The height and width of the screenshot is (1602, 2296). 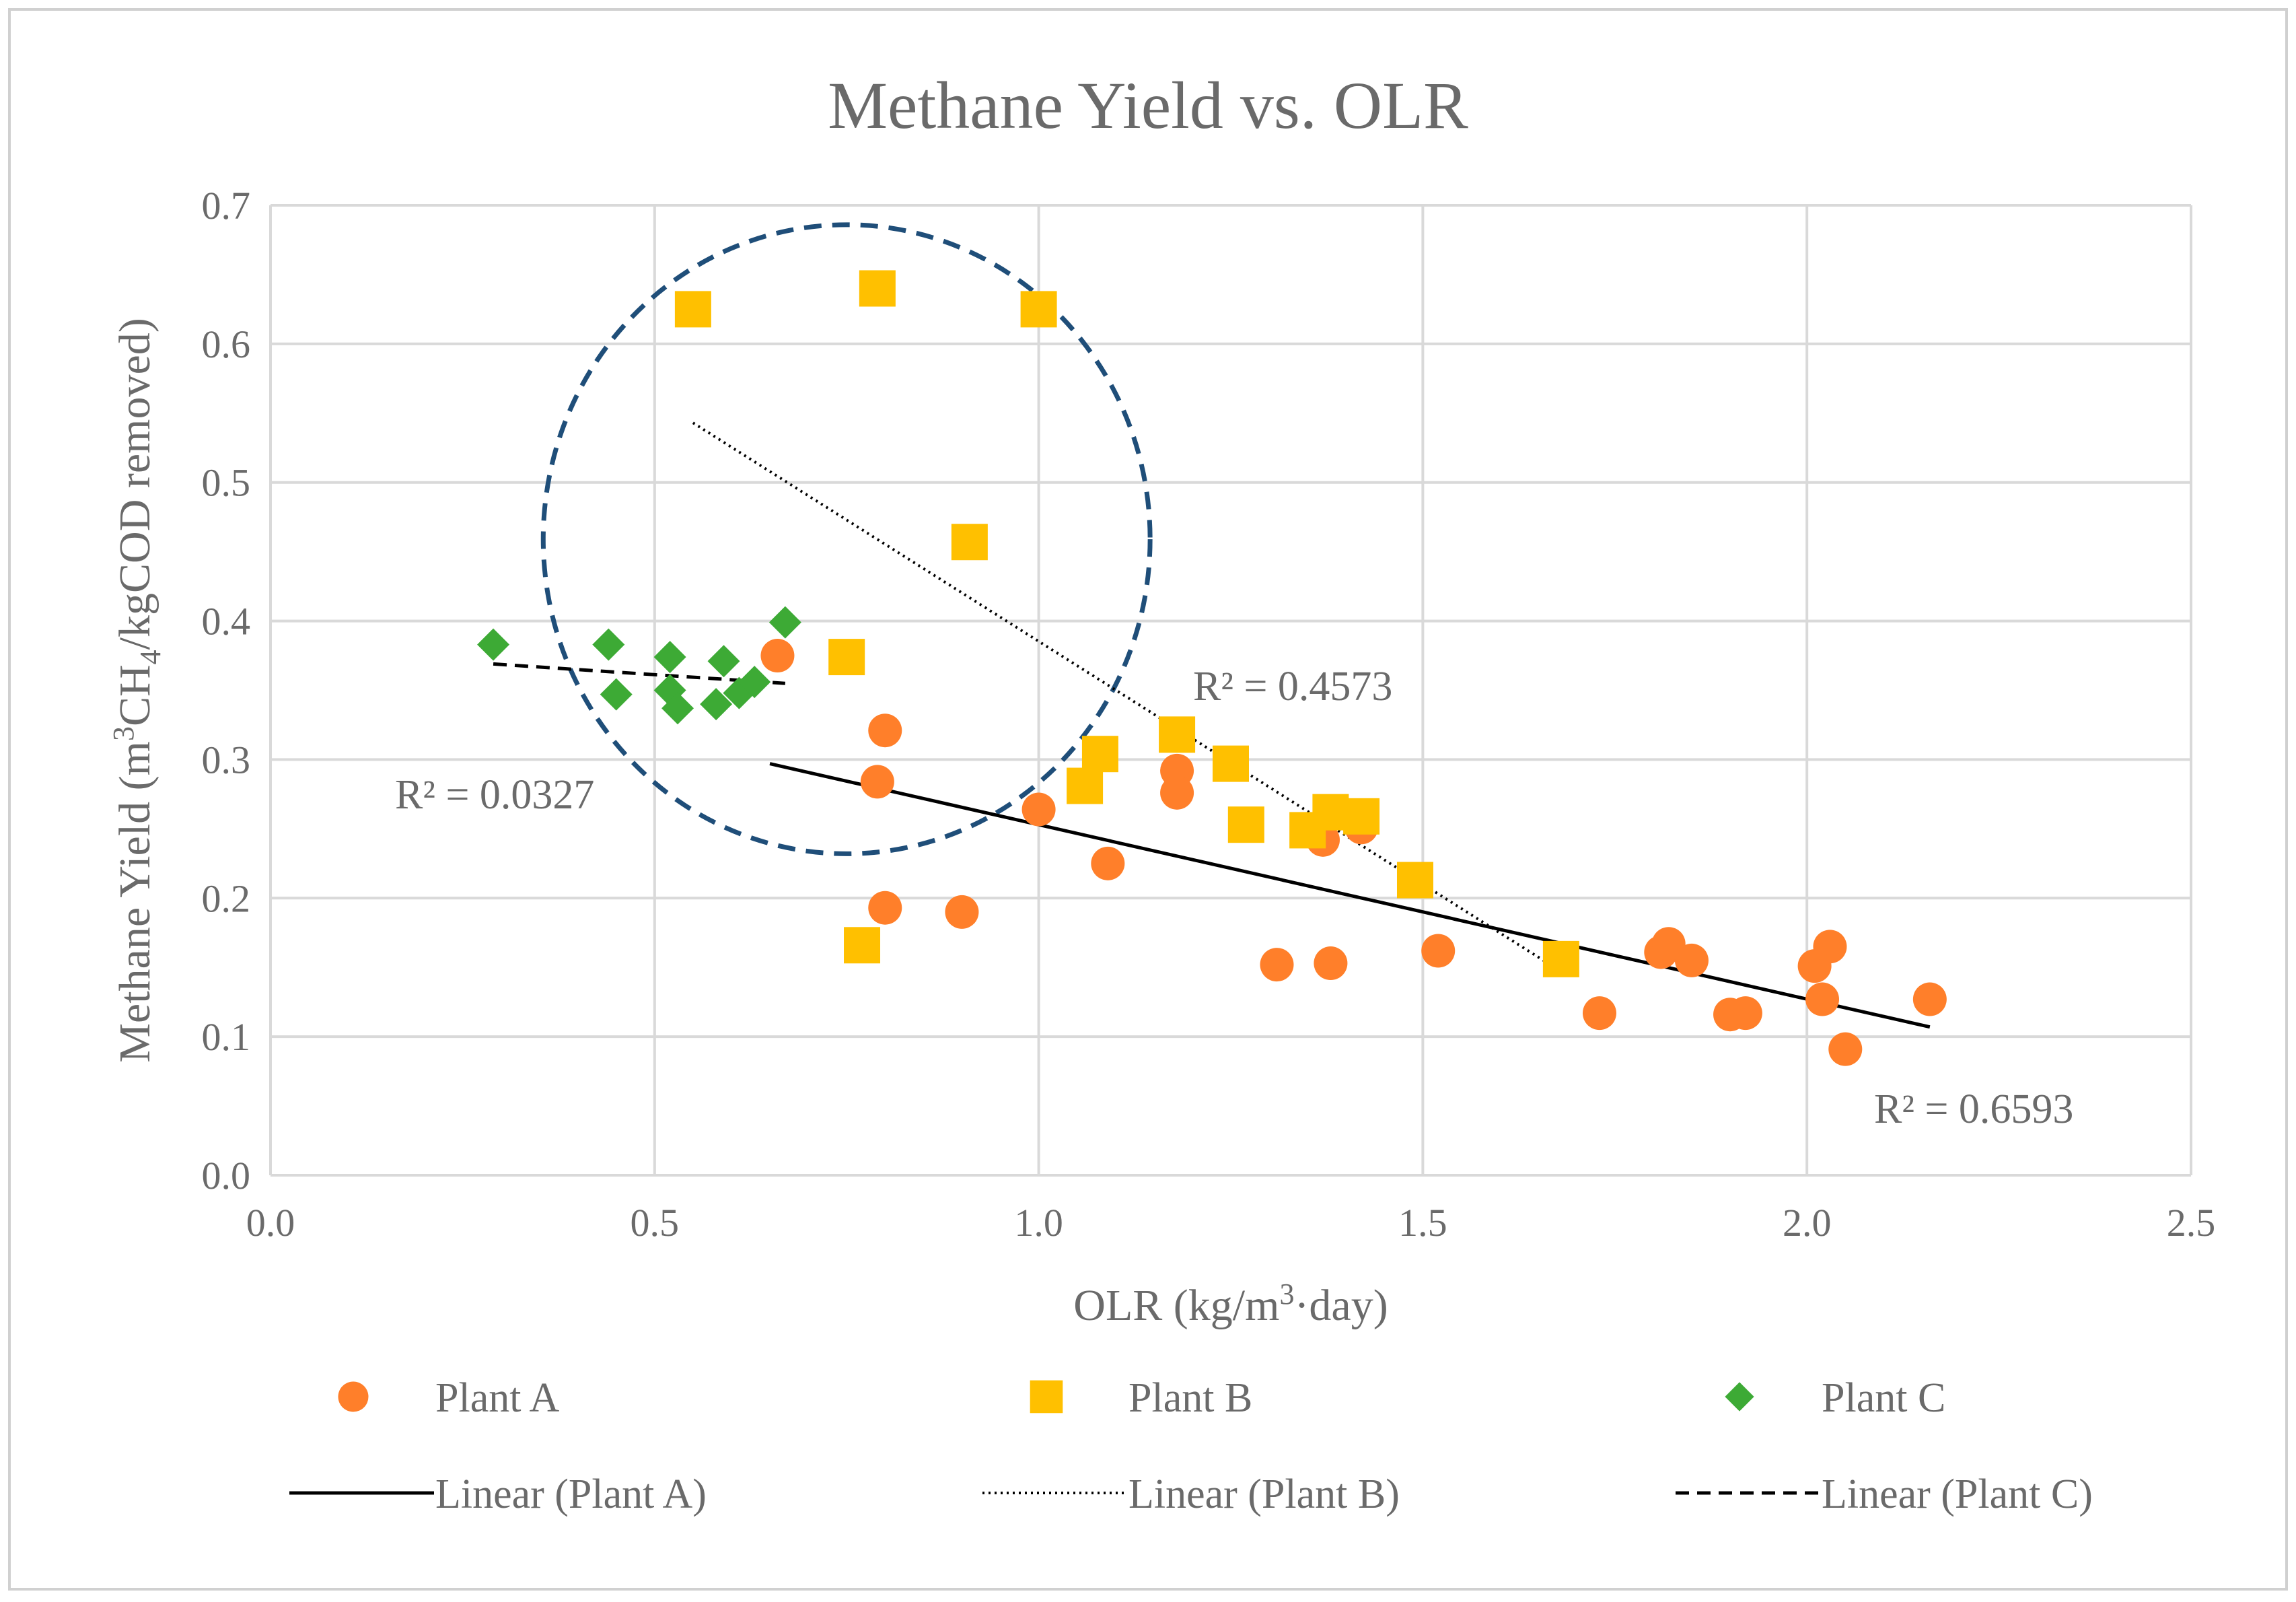 What do you see at coordinates (270, 1223) in the screenshot?
I see `x-tick-label: 0.0` at bounding box center [270, 1223].